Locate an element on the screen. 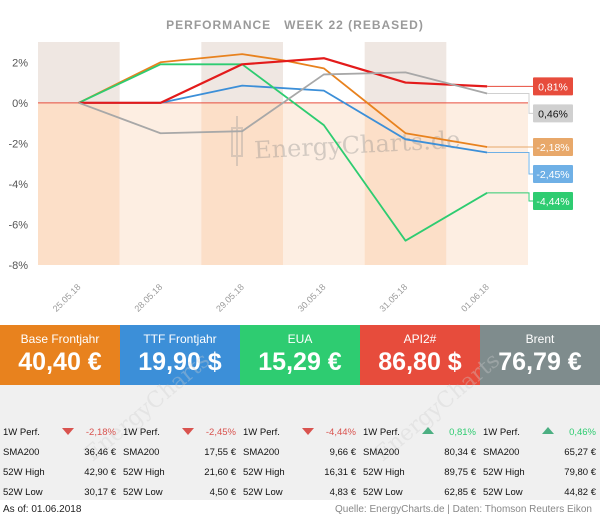 The height and width of the screenshot is (520, 600). stats-value: -2,45% is located at coordinates (220, 432).